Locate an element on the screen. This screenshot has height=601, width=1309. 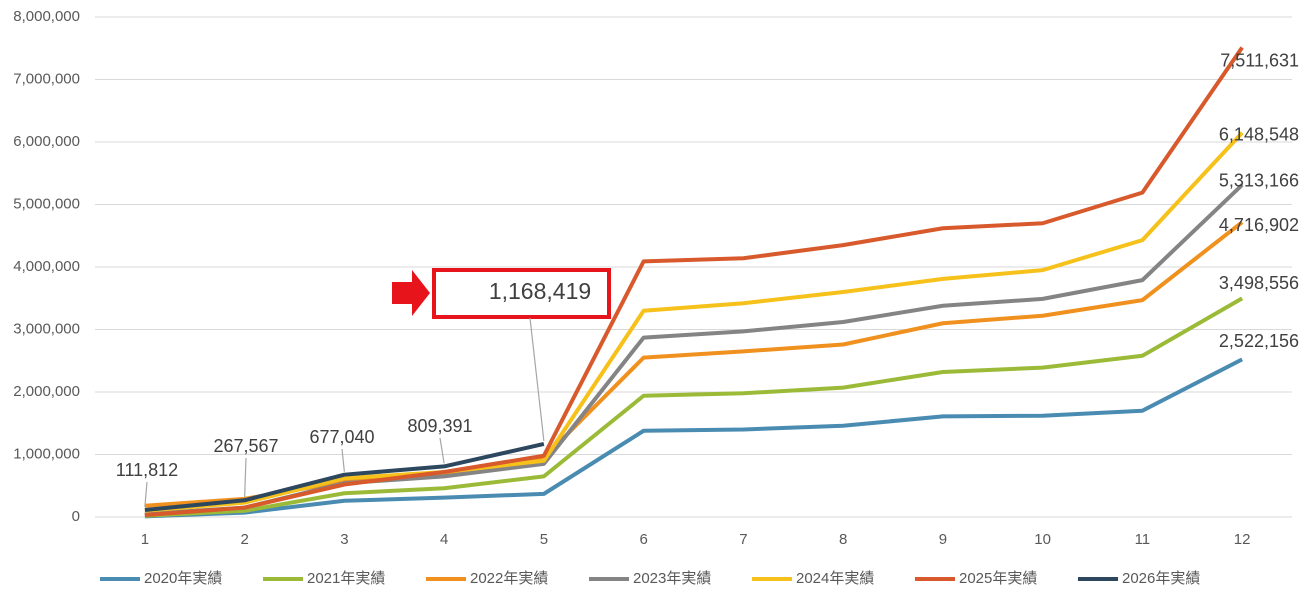
x-tick-label: 3 is located at coordinates (344, 539).